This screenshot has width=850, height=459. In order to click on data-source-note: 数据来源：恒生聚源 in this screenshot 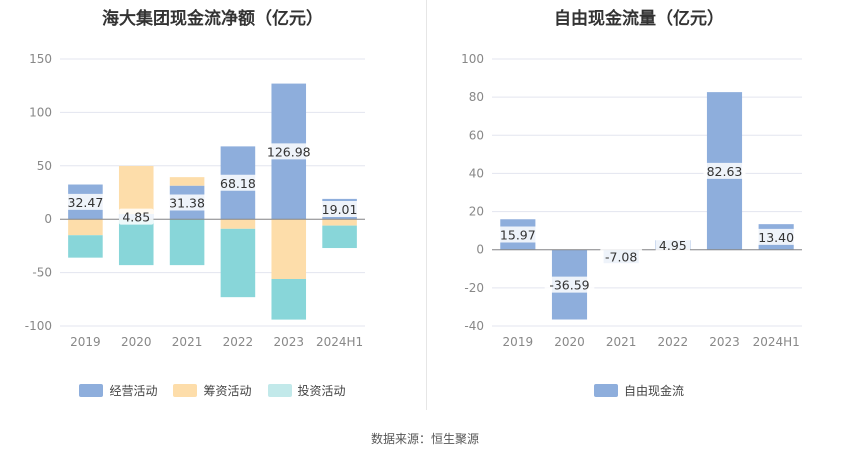, I will do `click(424, 439)`.